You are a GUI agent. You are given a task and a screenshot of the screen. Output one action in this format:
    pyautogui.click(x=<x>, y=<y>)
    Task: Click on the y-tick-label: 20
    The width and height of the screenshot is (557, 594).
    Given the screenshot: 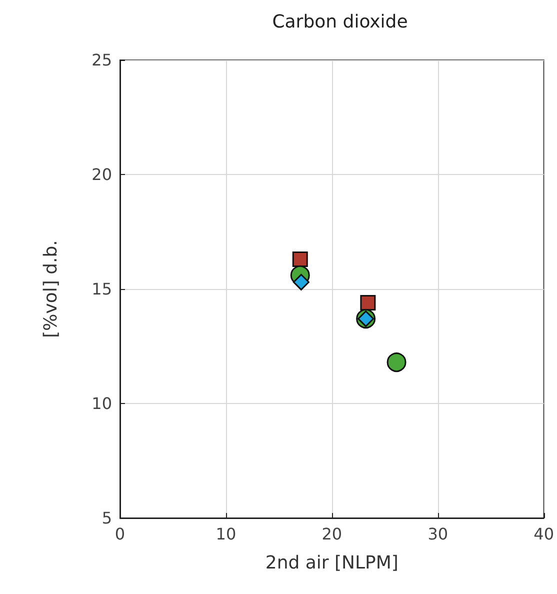 What is the action you would take?
    pyautogui.click(x=102, y=174)
    